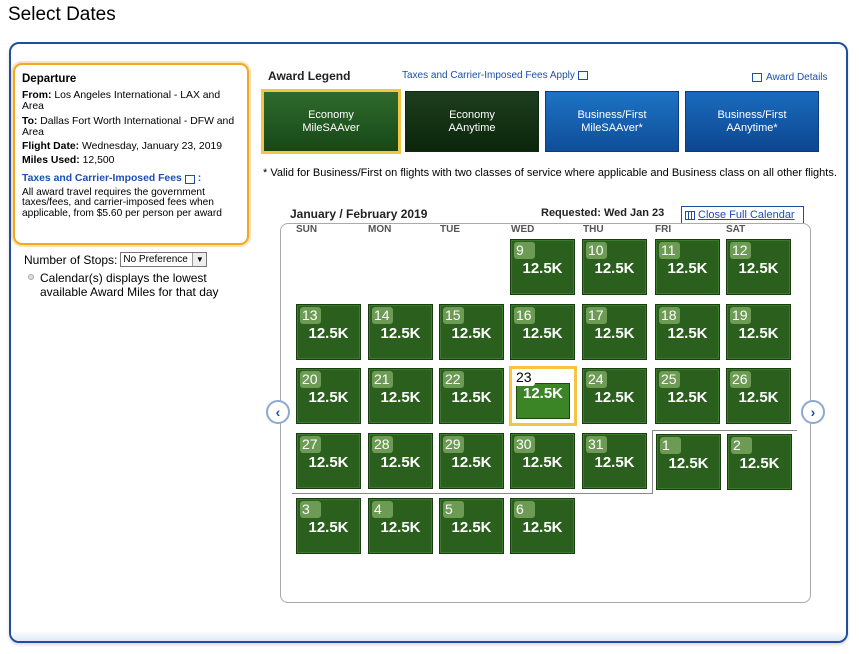 The width and height of the screenshot is (859, 654). I want to click on next-week-button: ›, so click(813, 412).